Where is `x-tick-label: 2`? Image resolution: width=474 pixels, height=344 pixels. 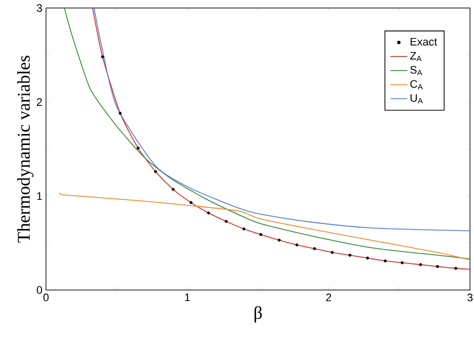 x-tick-label: 2 is located at coordinates (329, 298).